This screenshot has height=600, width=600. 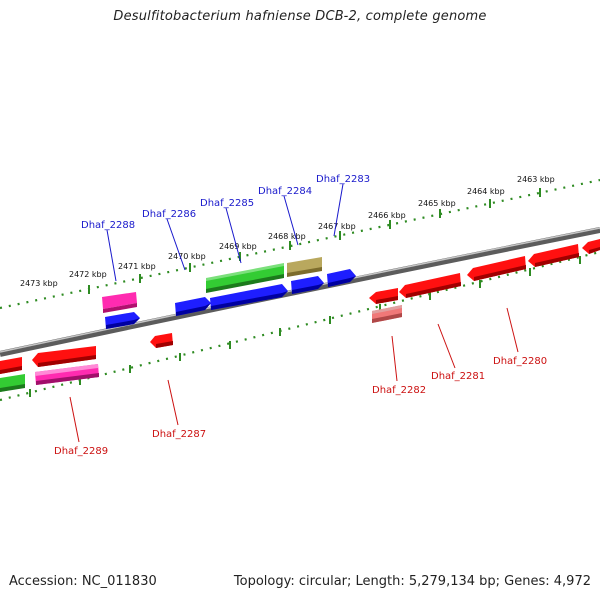 What do you see at coordinates (11, 365) in the screenshot?
I see `gene-red-left-edge` at bounding box center [11, 365].